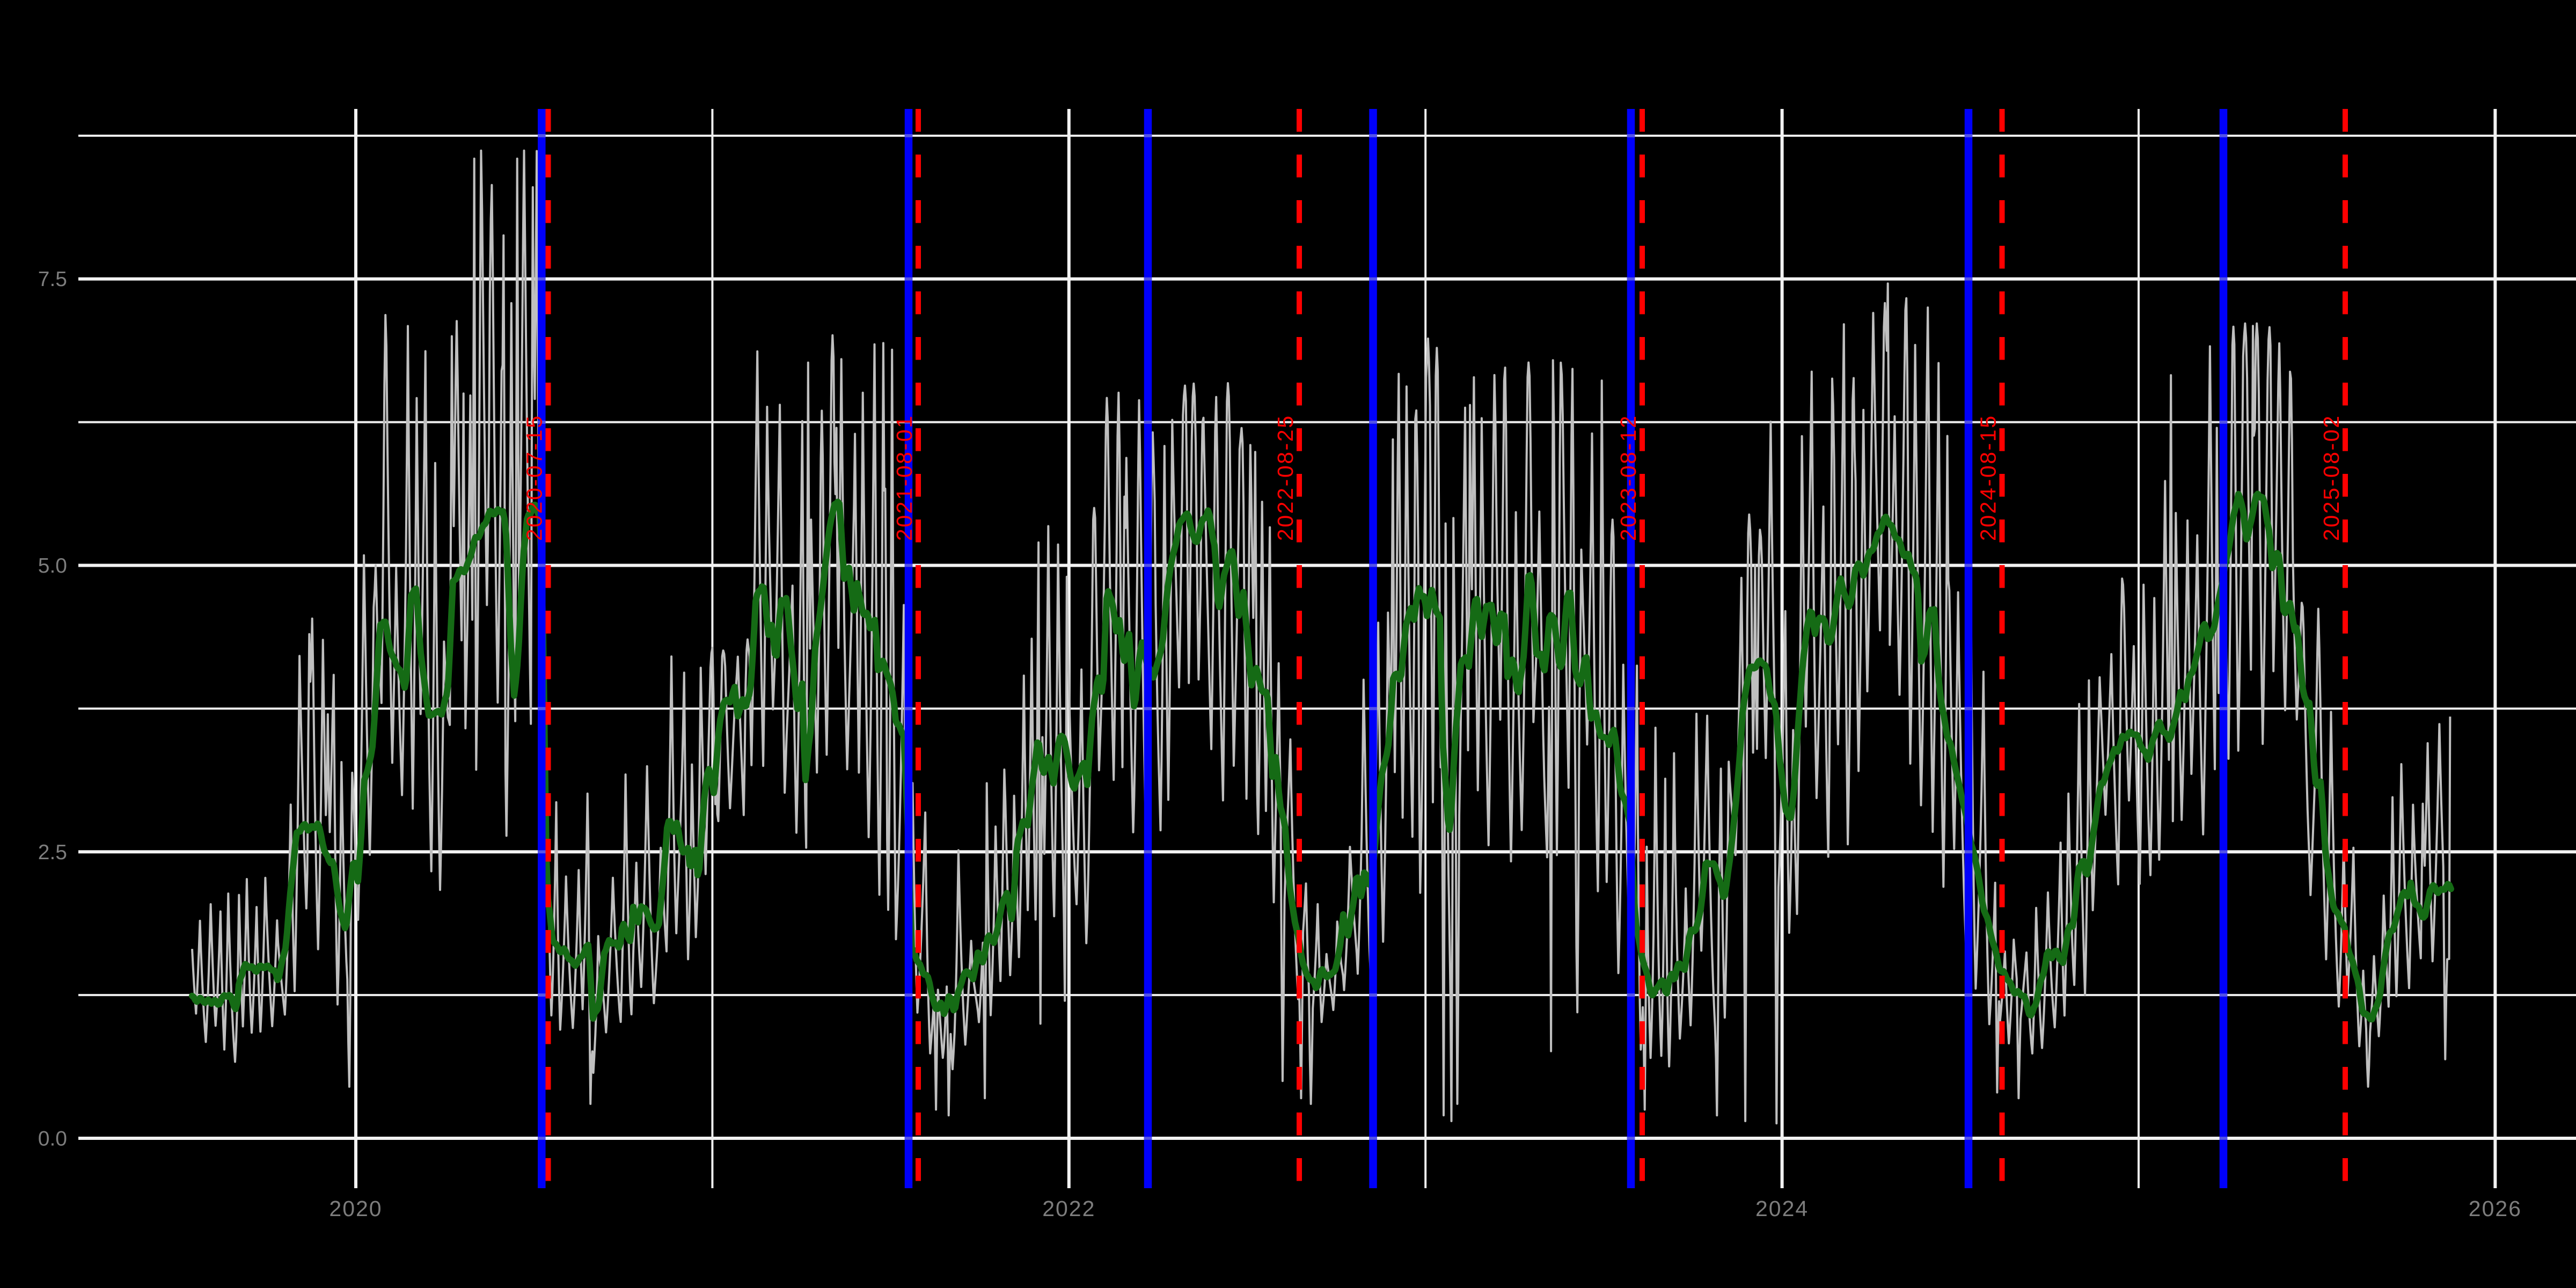  I want to click on svg-text: 2026, so click(2495, 1208).